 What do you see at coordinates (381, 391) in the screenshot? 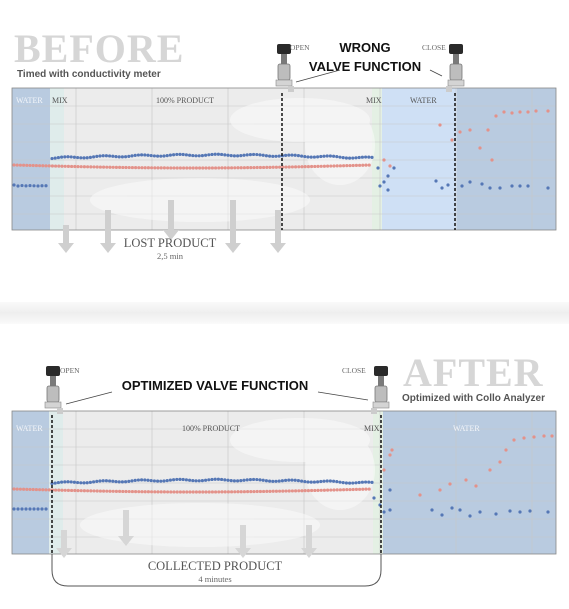
I see `valve-icon` at bounding box center [381, 391].